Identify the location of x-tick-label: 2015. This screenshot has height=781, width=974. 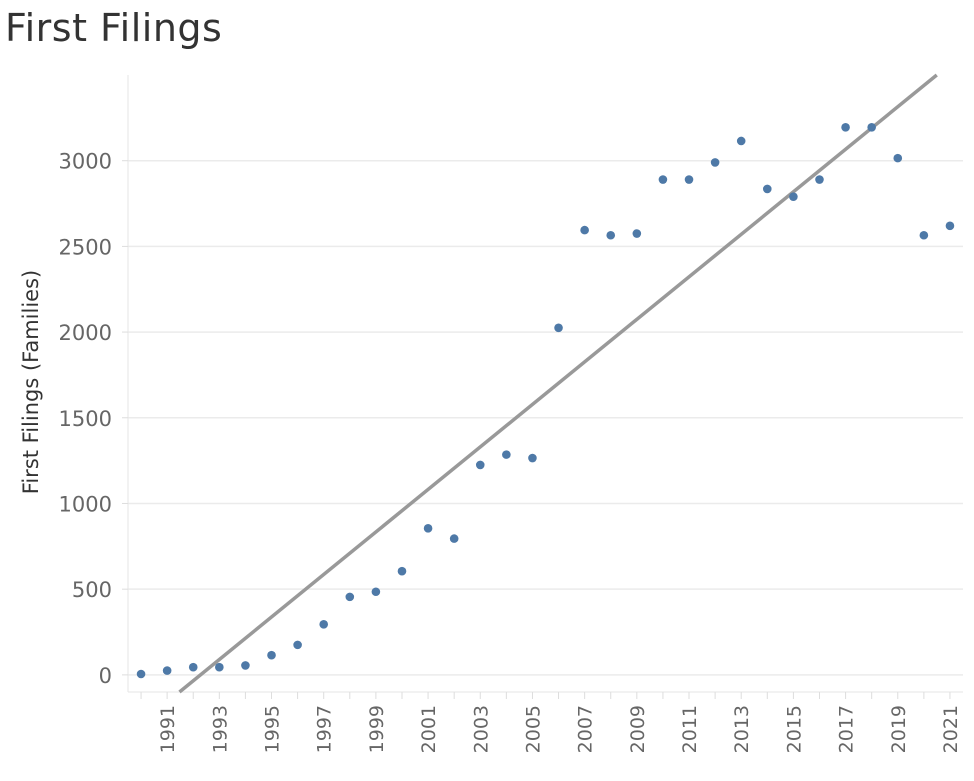
(794, 729).